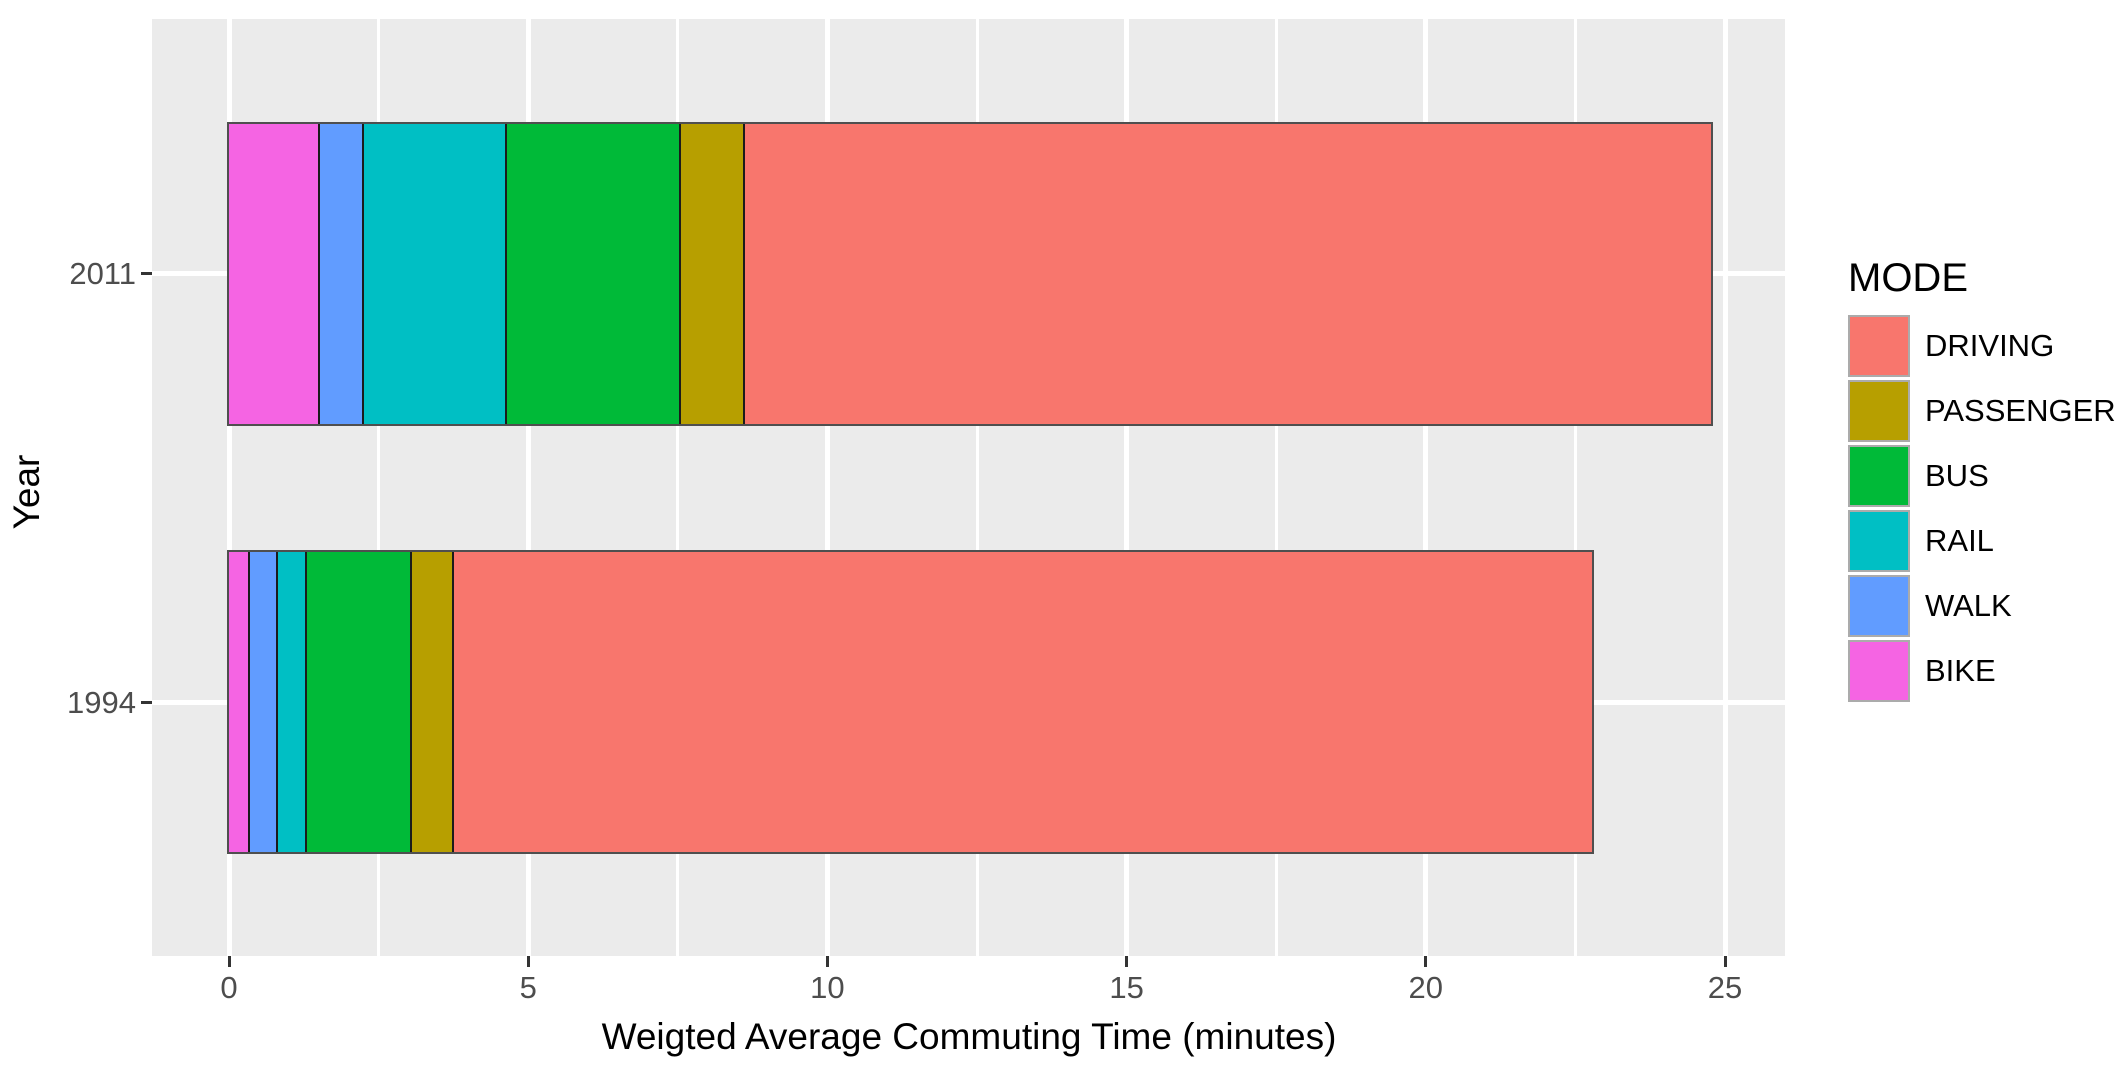 The height and width of the screenshot is (1075, 2128). I want to click on x-tick-label: 10, so click(827, 987).